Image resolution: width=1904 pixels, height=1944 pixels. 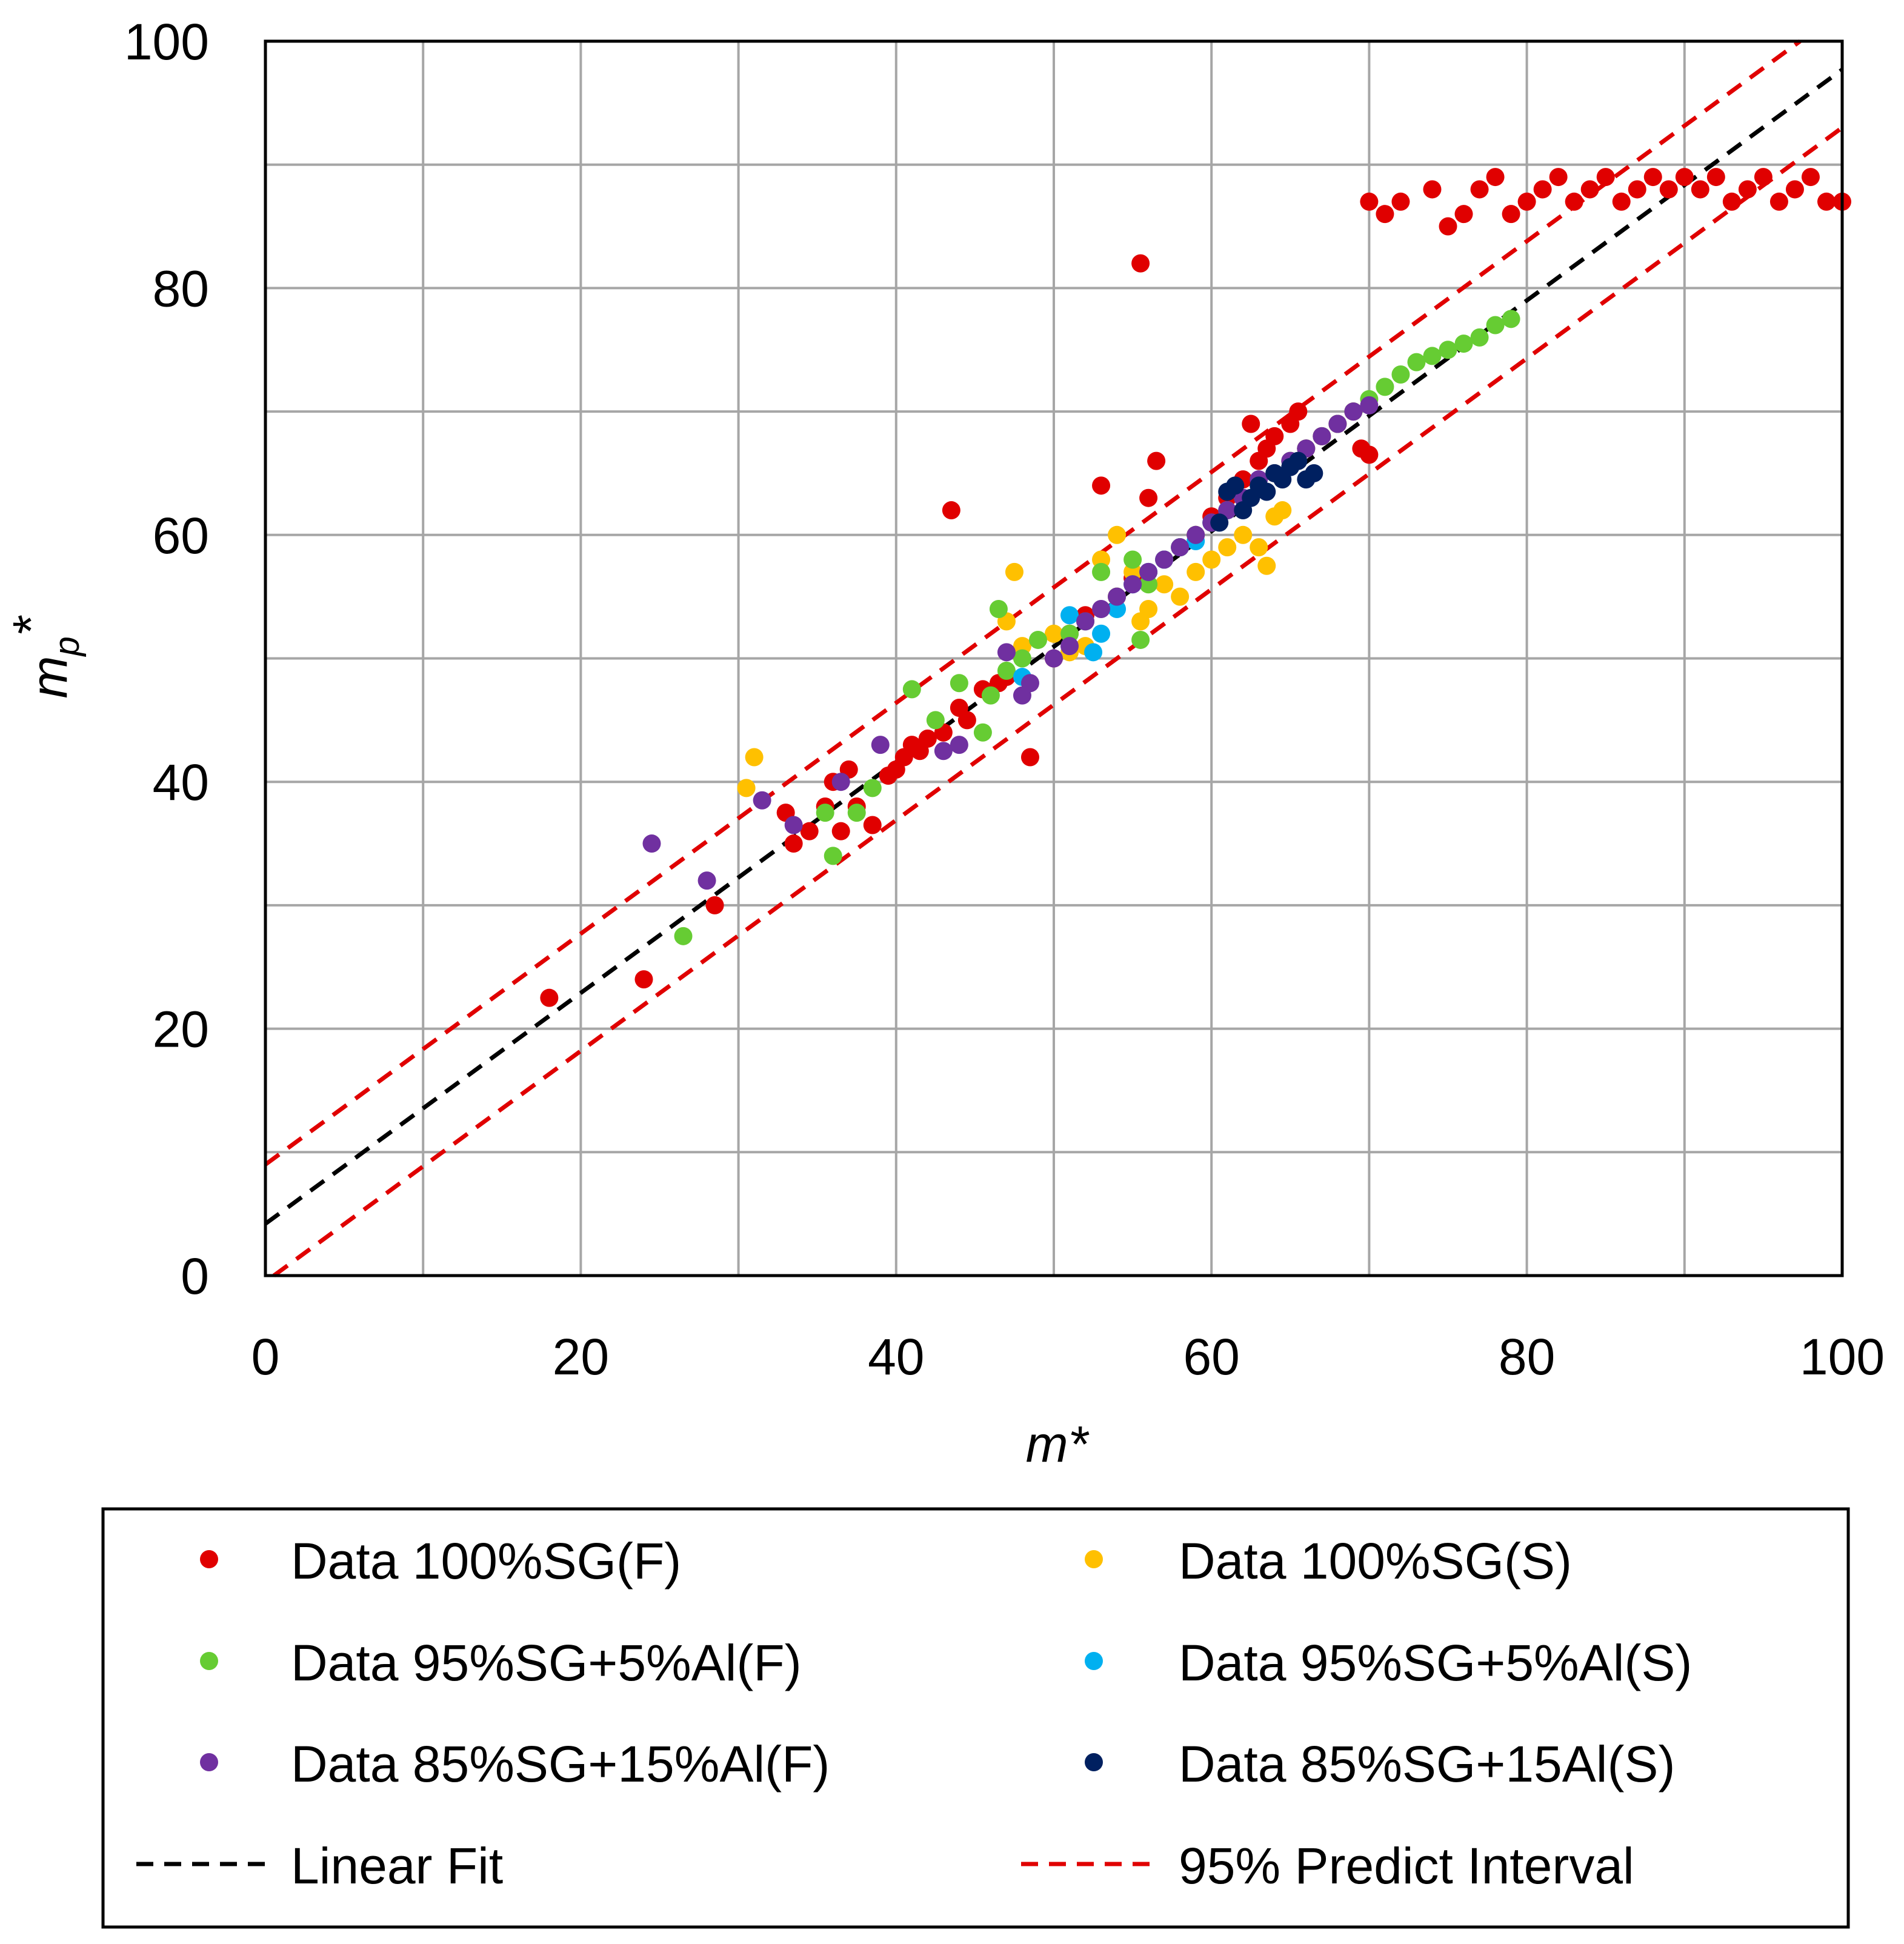 I want to click on legend-label: Data 100%SG(S), so click(x=1375, y=1561).